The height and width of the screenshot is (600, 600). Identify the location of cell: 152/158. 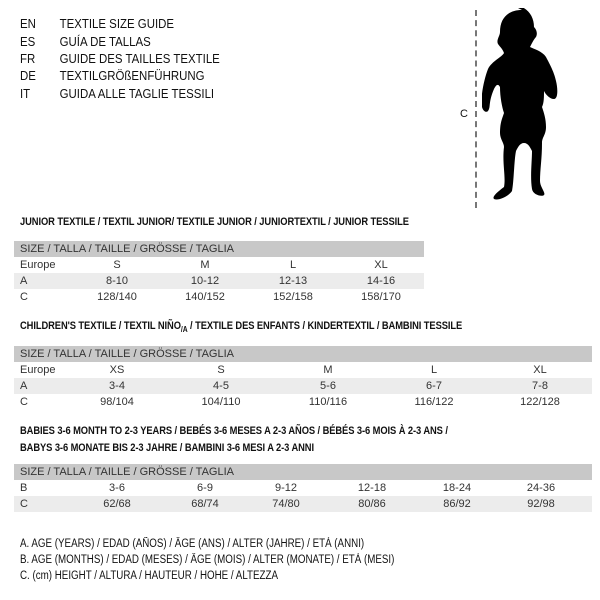
(293, 297).